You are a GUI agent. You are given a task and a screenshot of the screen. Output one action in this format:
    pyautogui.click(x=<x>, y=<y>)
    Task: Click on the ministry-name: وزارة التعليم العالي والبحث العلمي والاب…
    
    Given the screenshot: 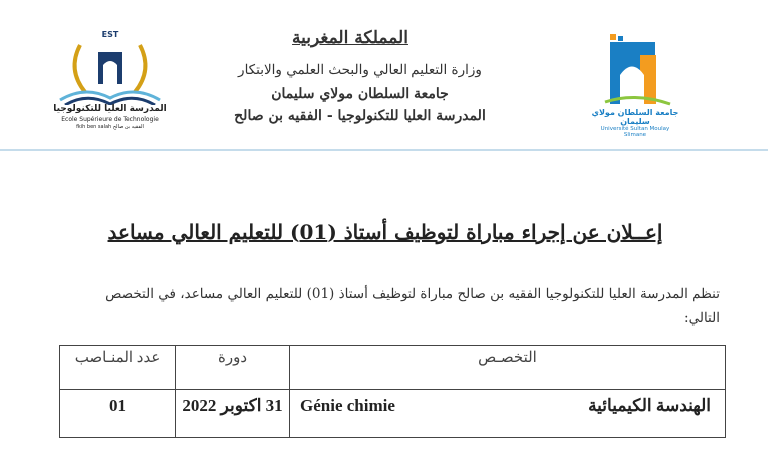 What is the action you would take?
    pyautogui.click(x=360, y=70)
    